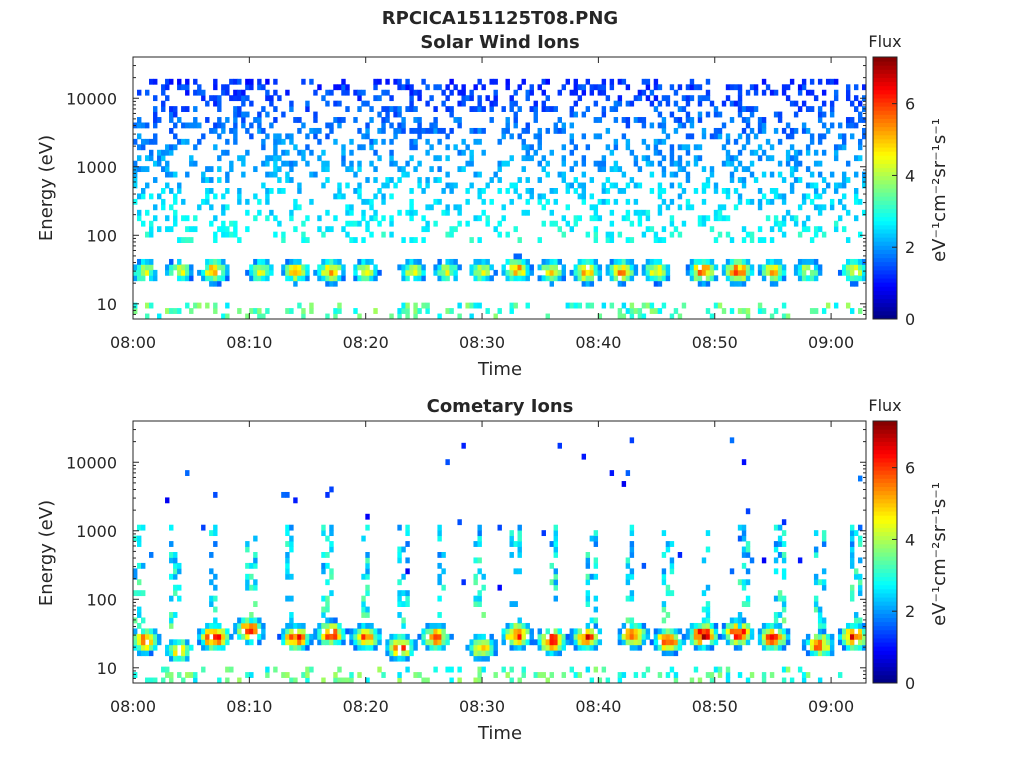 The image size is (1024, 768). I want to click on y-tick-label: 100, so click(101, 235).